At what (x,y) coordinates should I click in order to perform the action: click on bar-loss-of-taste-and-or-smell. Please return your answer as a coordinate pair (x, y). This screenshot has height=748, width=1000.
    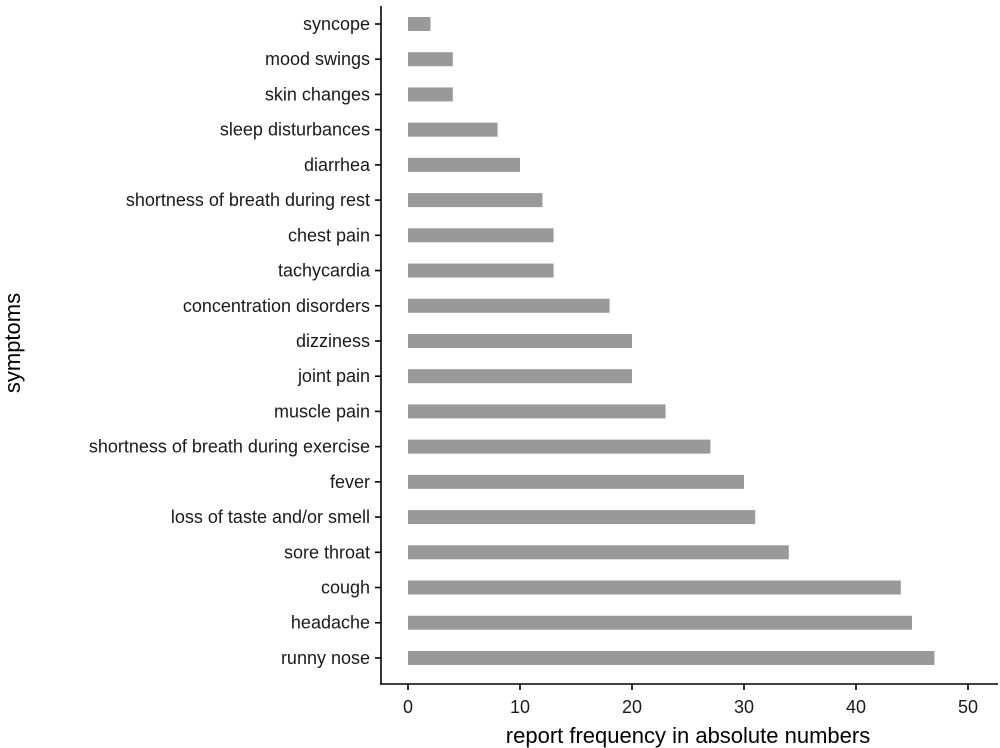
    Looking at the image, I should click on (582, 517).